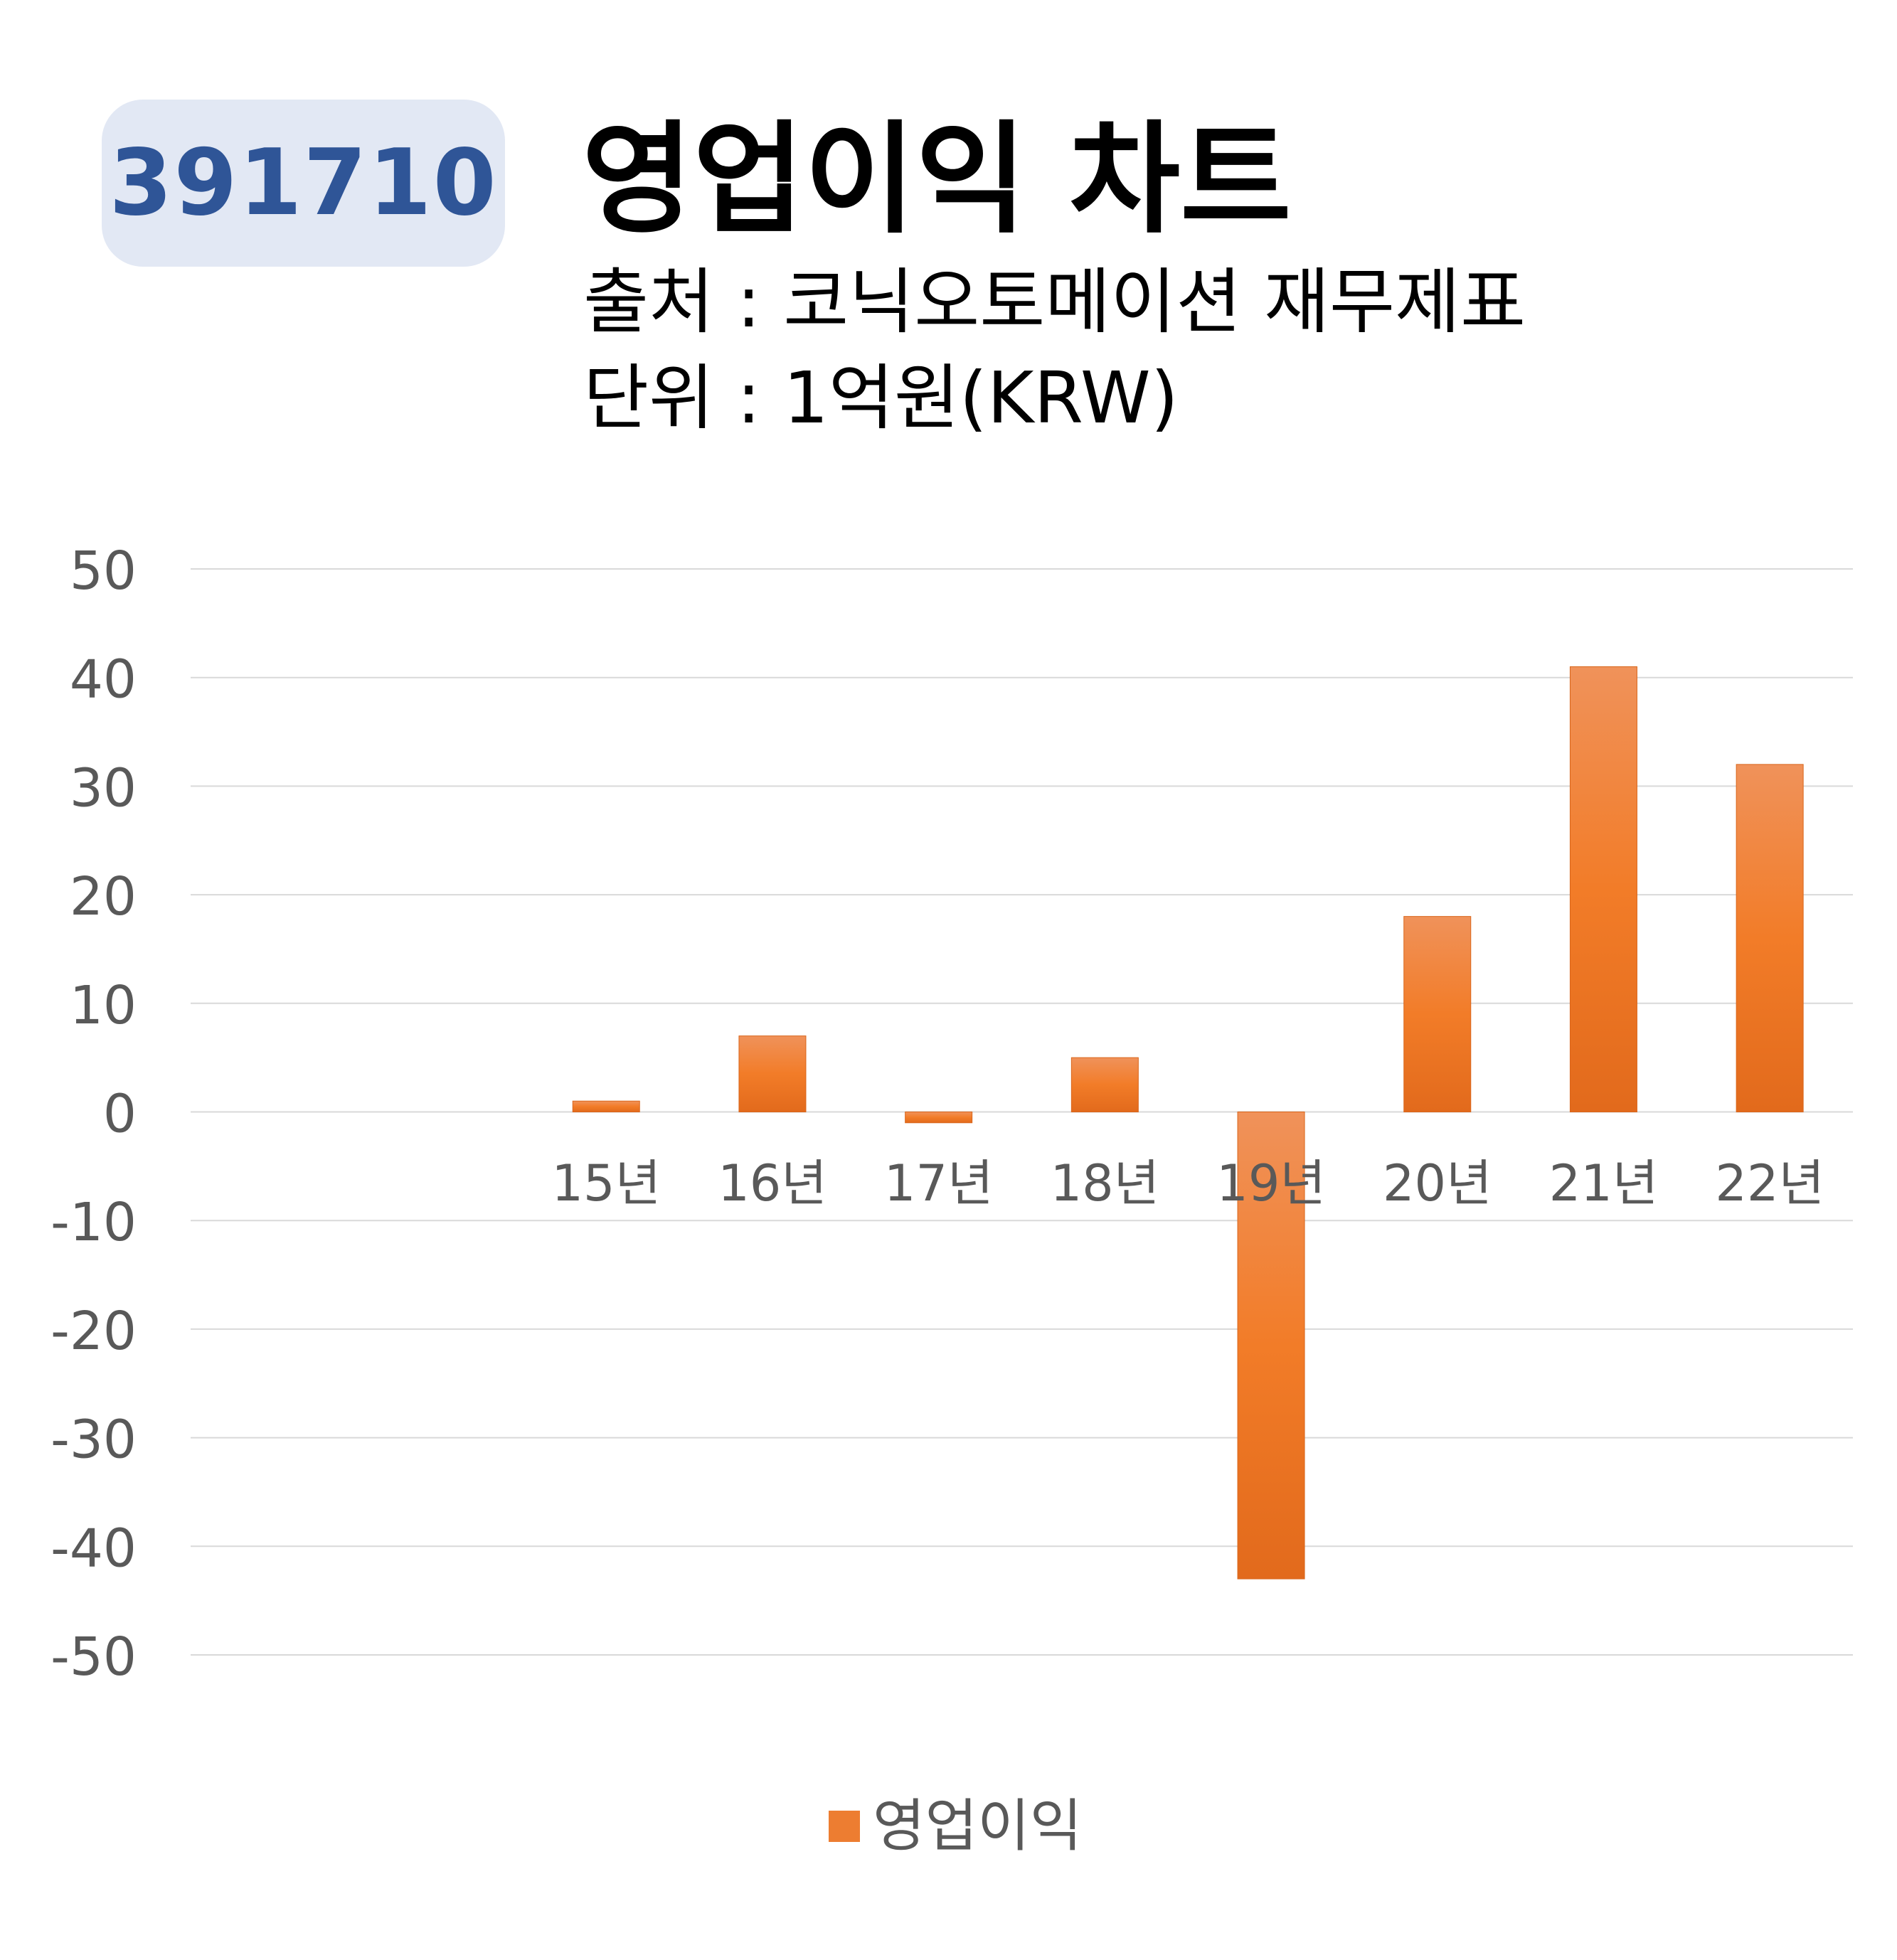 The image size is (1897, 1960). I want to click on x-tick-label: 16년, so click(772, 1183).